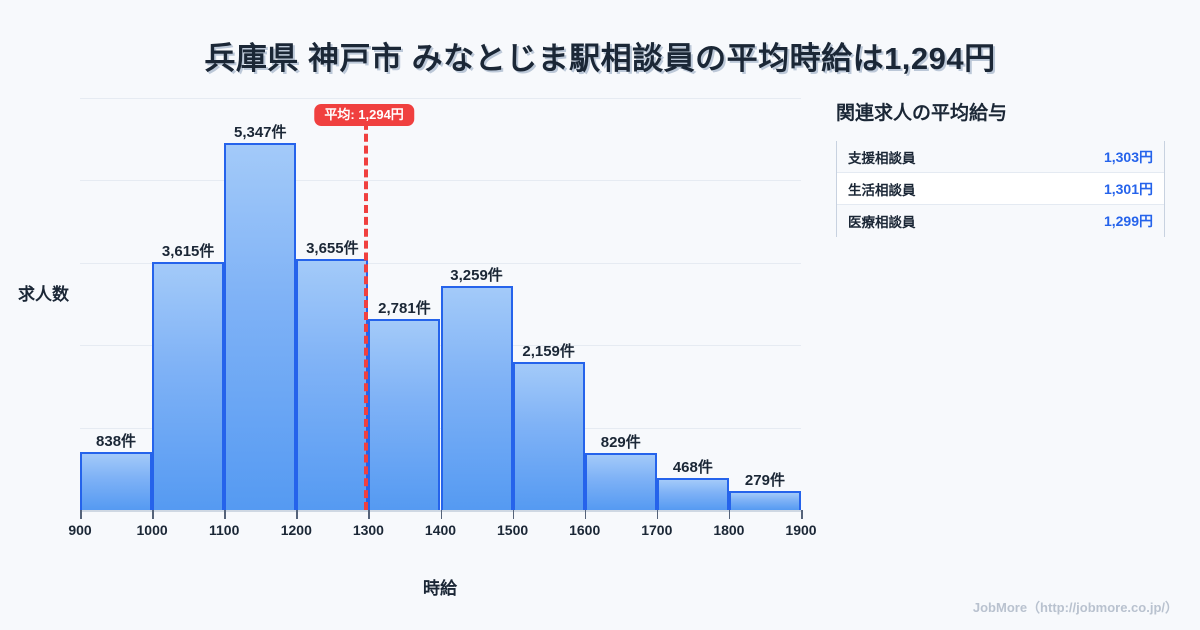 The height and width of the screenshot is (630, 1200). I want to click on x-tick-label: 1200, so click(296, 530).